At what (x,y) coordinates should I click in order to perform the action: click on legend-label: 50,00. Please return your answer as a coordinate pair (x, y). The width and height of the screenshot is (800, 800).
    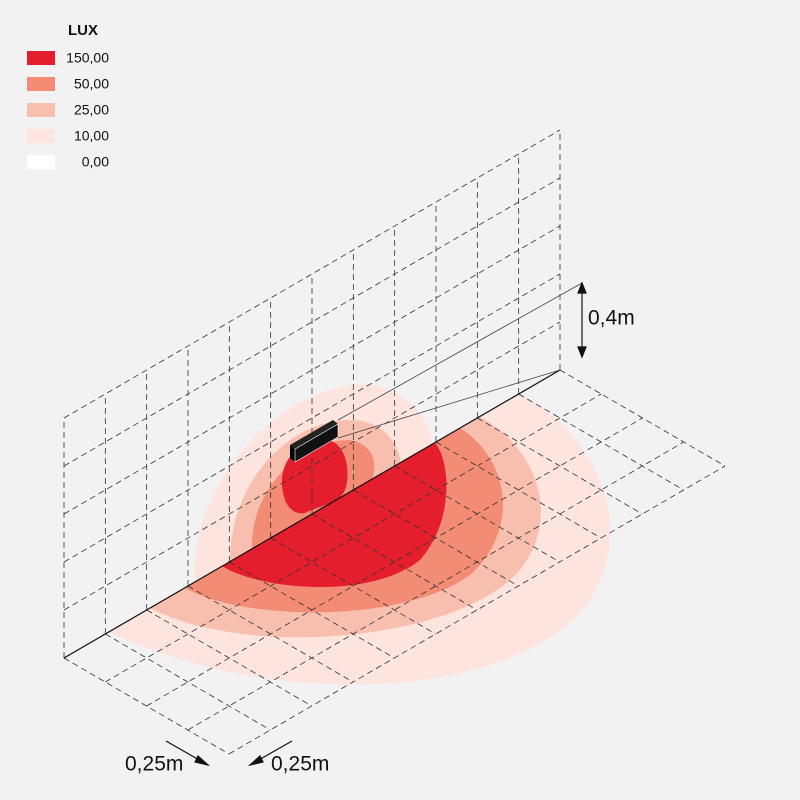
    Looking at the image, I should click on (91, 84).